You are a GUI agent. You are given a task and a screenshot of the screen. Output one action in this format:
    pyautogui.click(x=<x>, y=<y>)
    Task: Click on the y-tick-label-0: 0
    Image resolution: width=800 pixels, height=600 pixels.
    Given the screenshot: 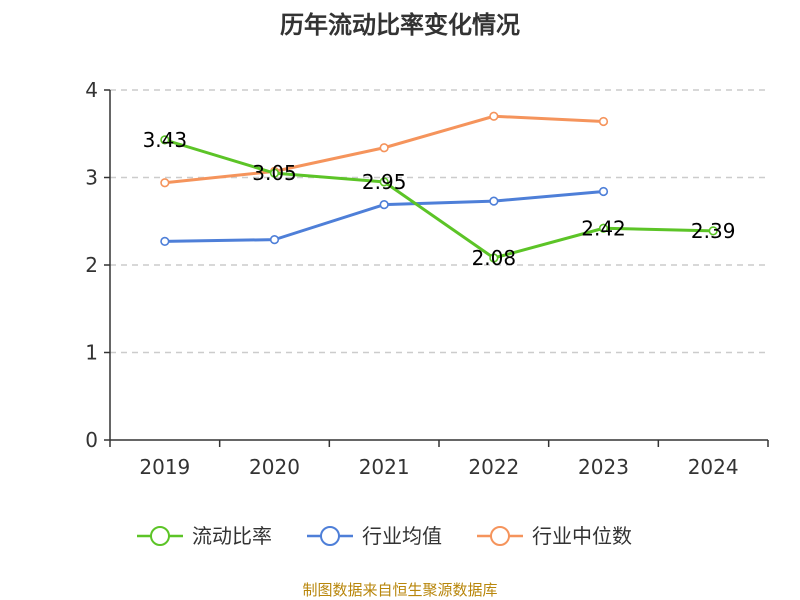 What is the action you would take?
    pyautogui.click(x=91, y=440)
    